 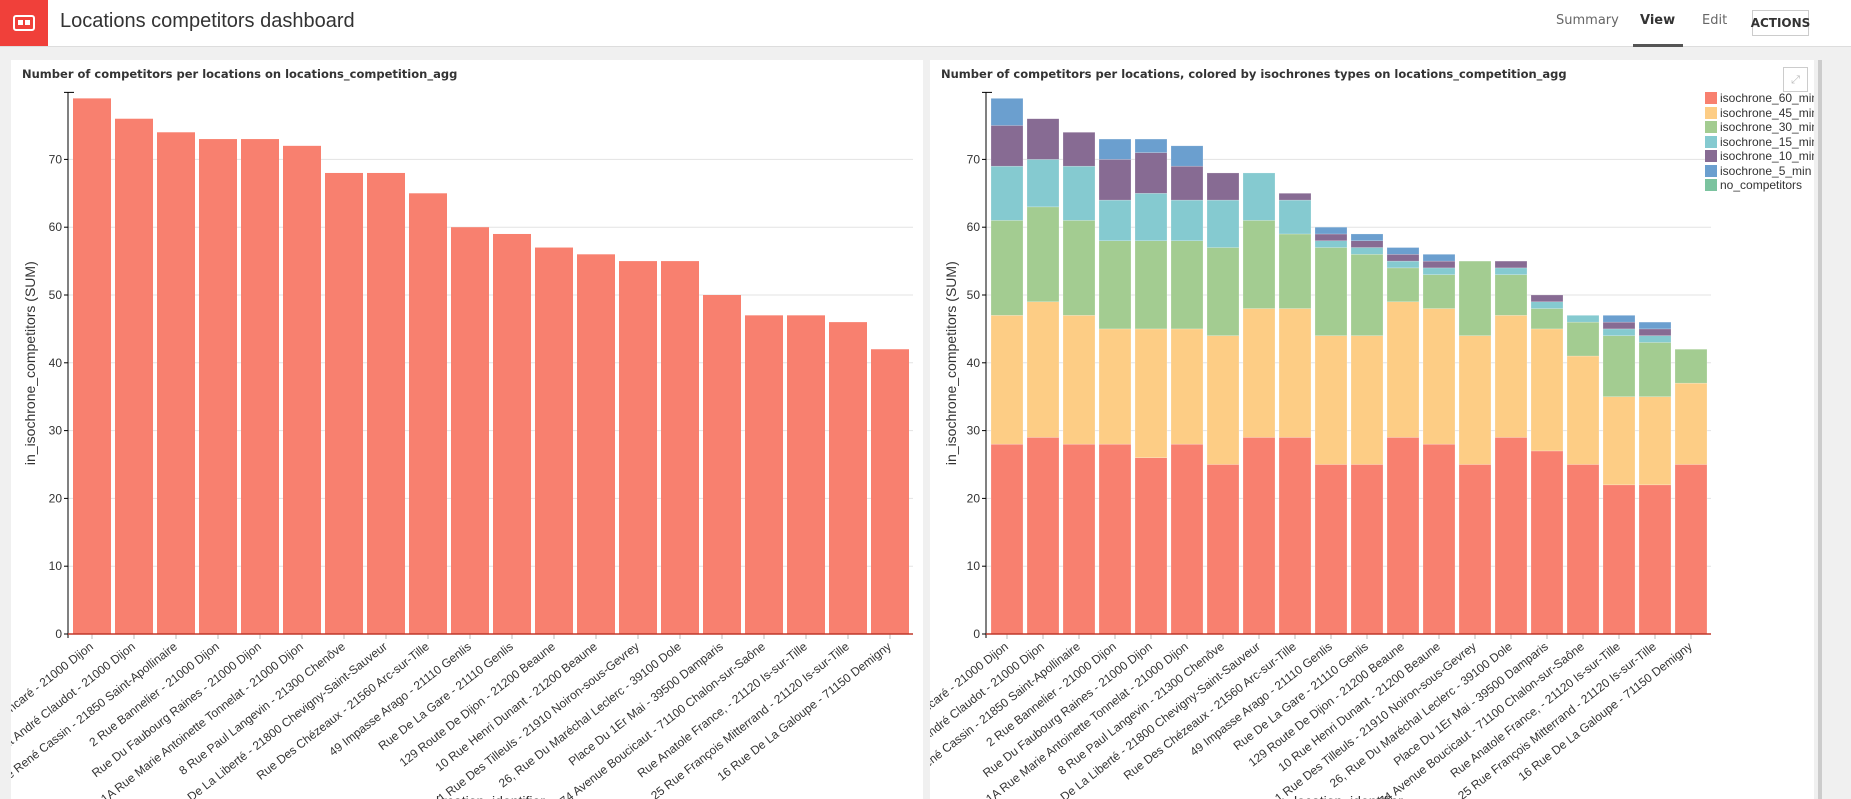 What do you see at coordinates (1759, 171) in the screenshot?
I see `legend-item: isochrone_5_min` at bounding box center [1759, 171].